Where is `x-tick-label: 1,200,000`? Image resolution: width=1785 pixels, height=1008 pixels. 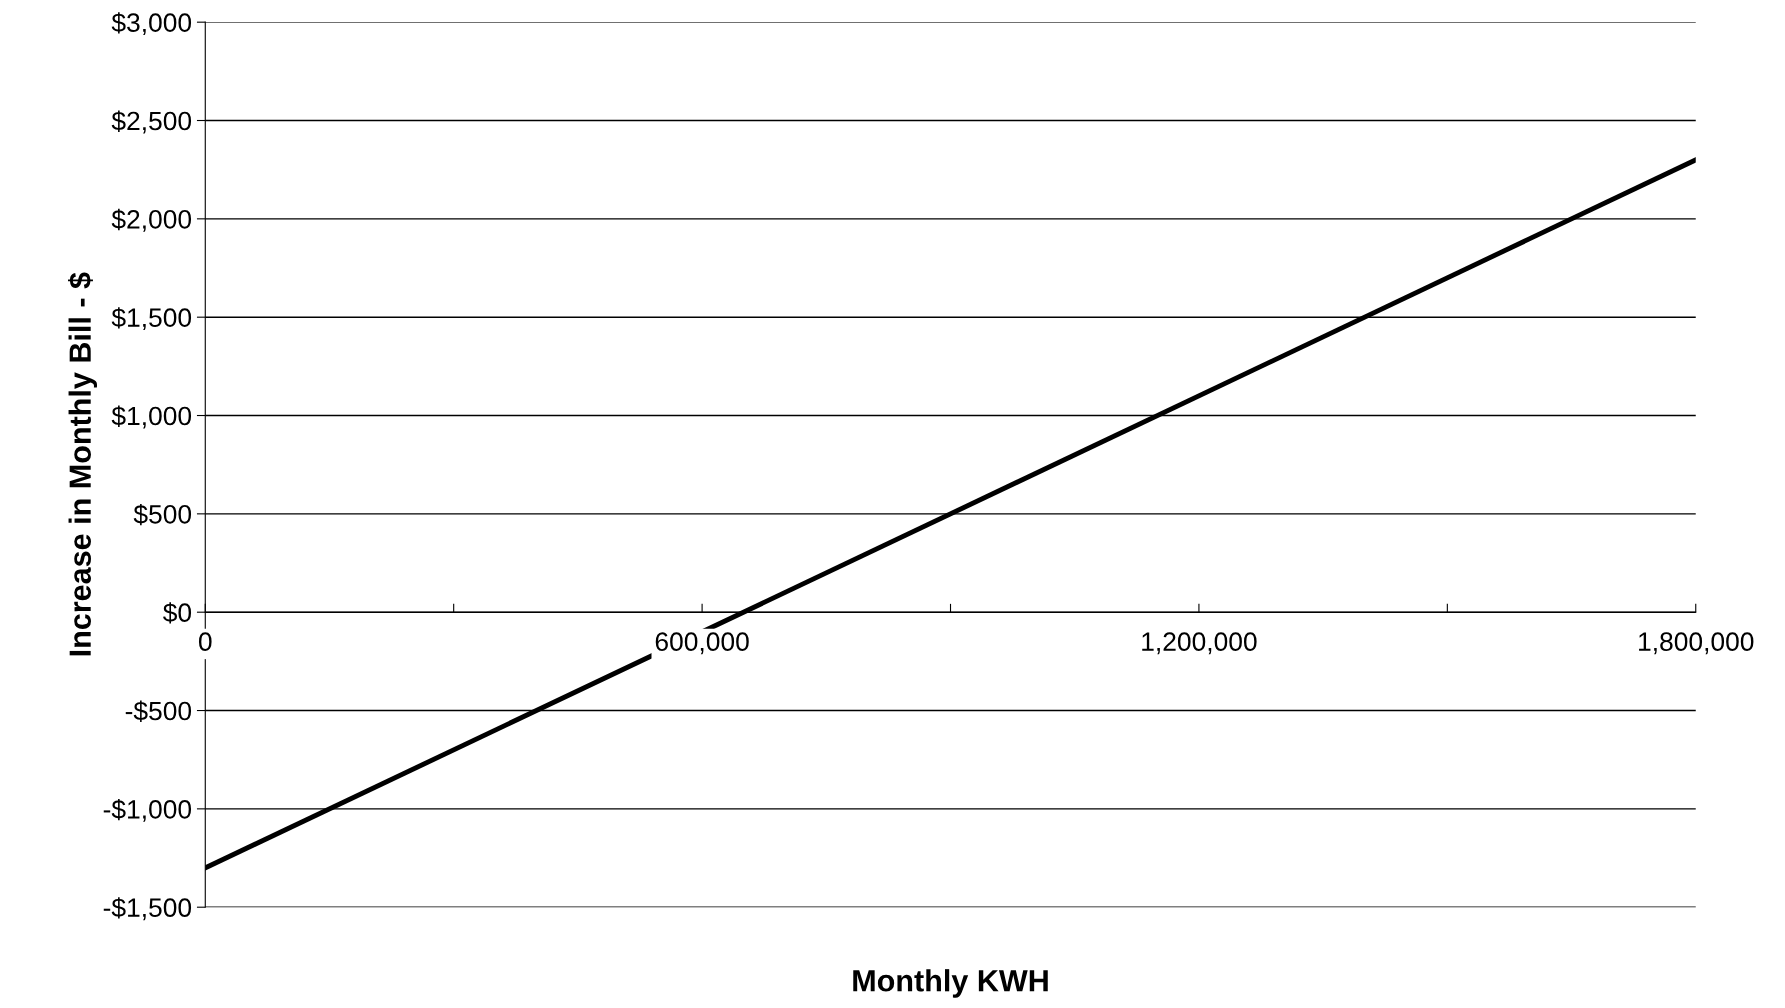 x-tick-label: 1,200,000 is located at coordinates (1199, 643).